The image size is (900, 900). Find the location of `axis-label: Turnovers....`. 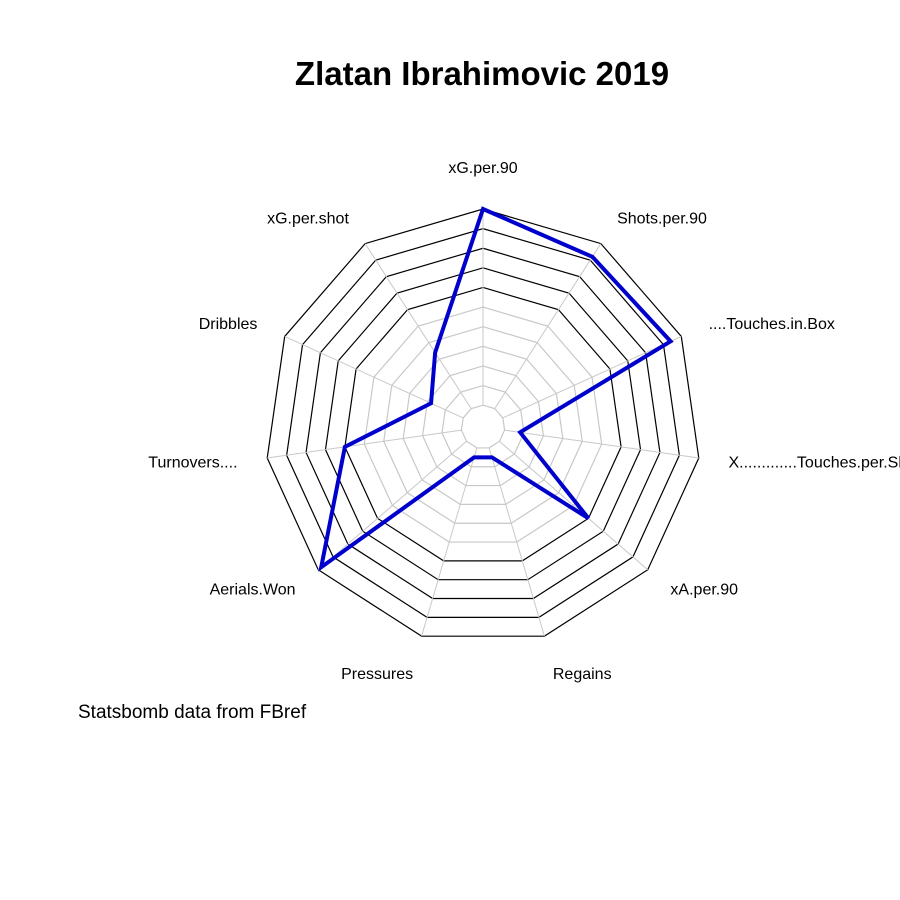

axis-label: Turnovers.... is located at coordinates (192, 462).